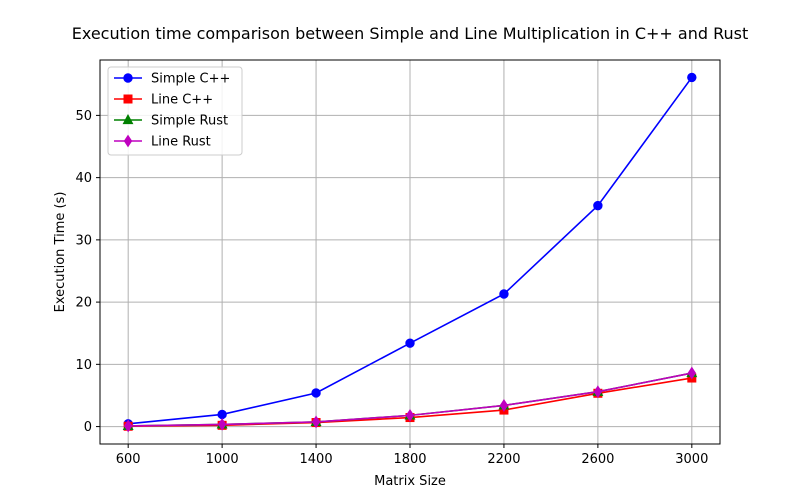 The height and width of the screenshot is (500, 800). I want to click on legend-item: Simple C++, so click(172, 79).